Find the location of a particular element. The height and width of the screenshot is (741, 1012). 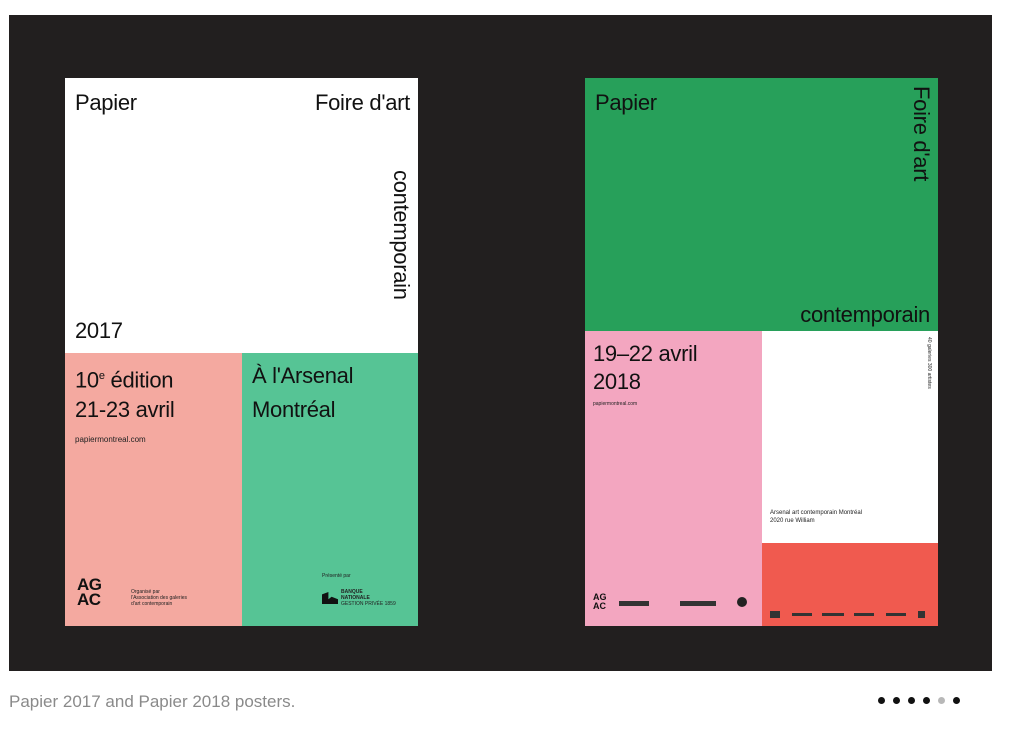

poster-2018-foire: Foire d'art is located at coordinates (921, 134).